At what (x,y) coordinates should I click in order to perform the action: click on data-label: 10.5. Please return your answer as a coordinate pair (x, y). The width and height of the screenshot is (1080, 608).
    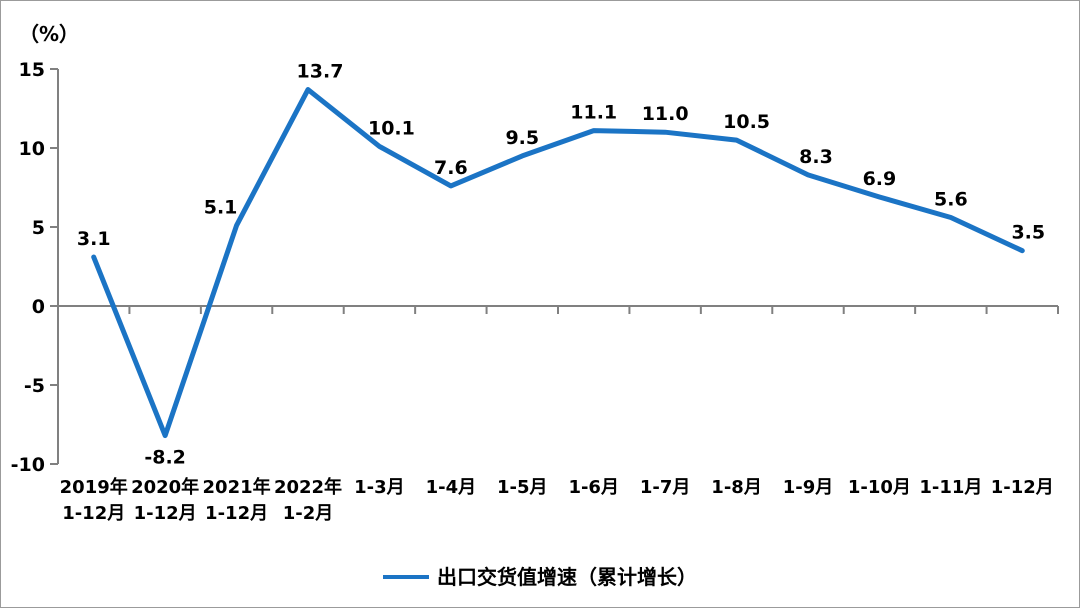
    Looking at the image, I should click on (746, 122).